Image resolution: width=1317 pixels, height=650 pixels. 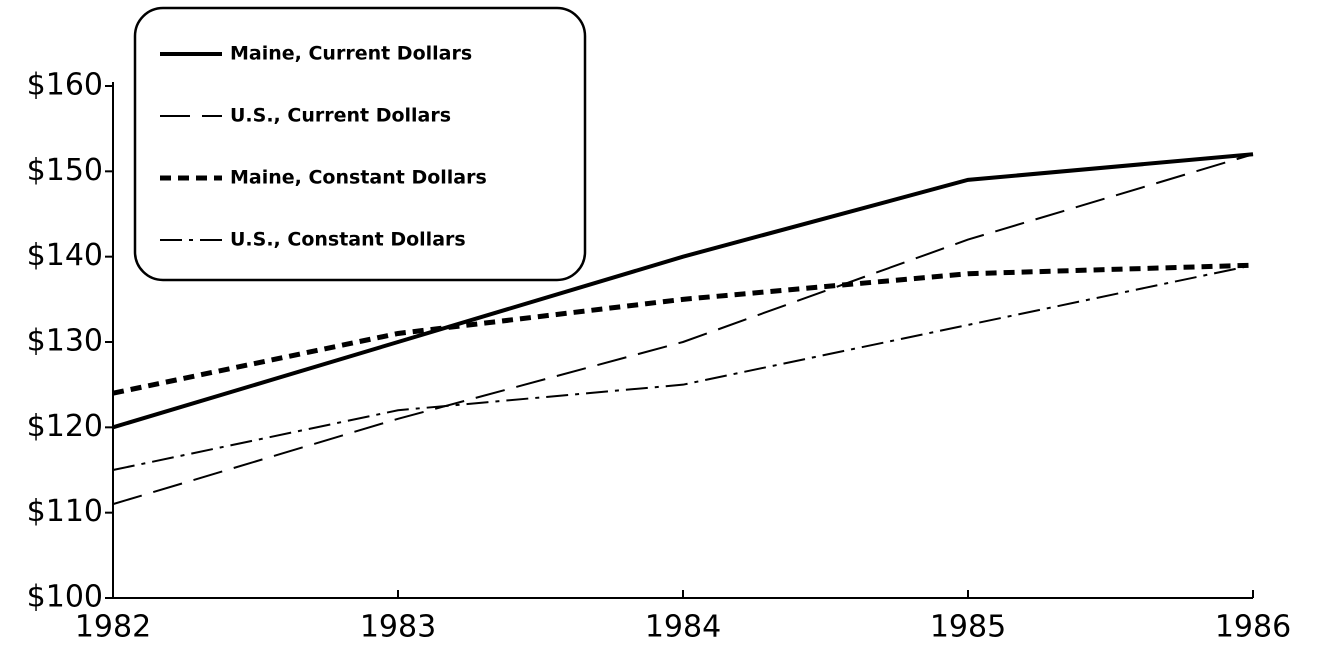 I want to click on y-tick-label: $130, so click(x=65, y=341).